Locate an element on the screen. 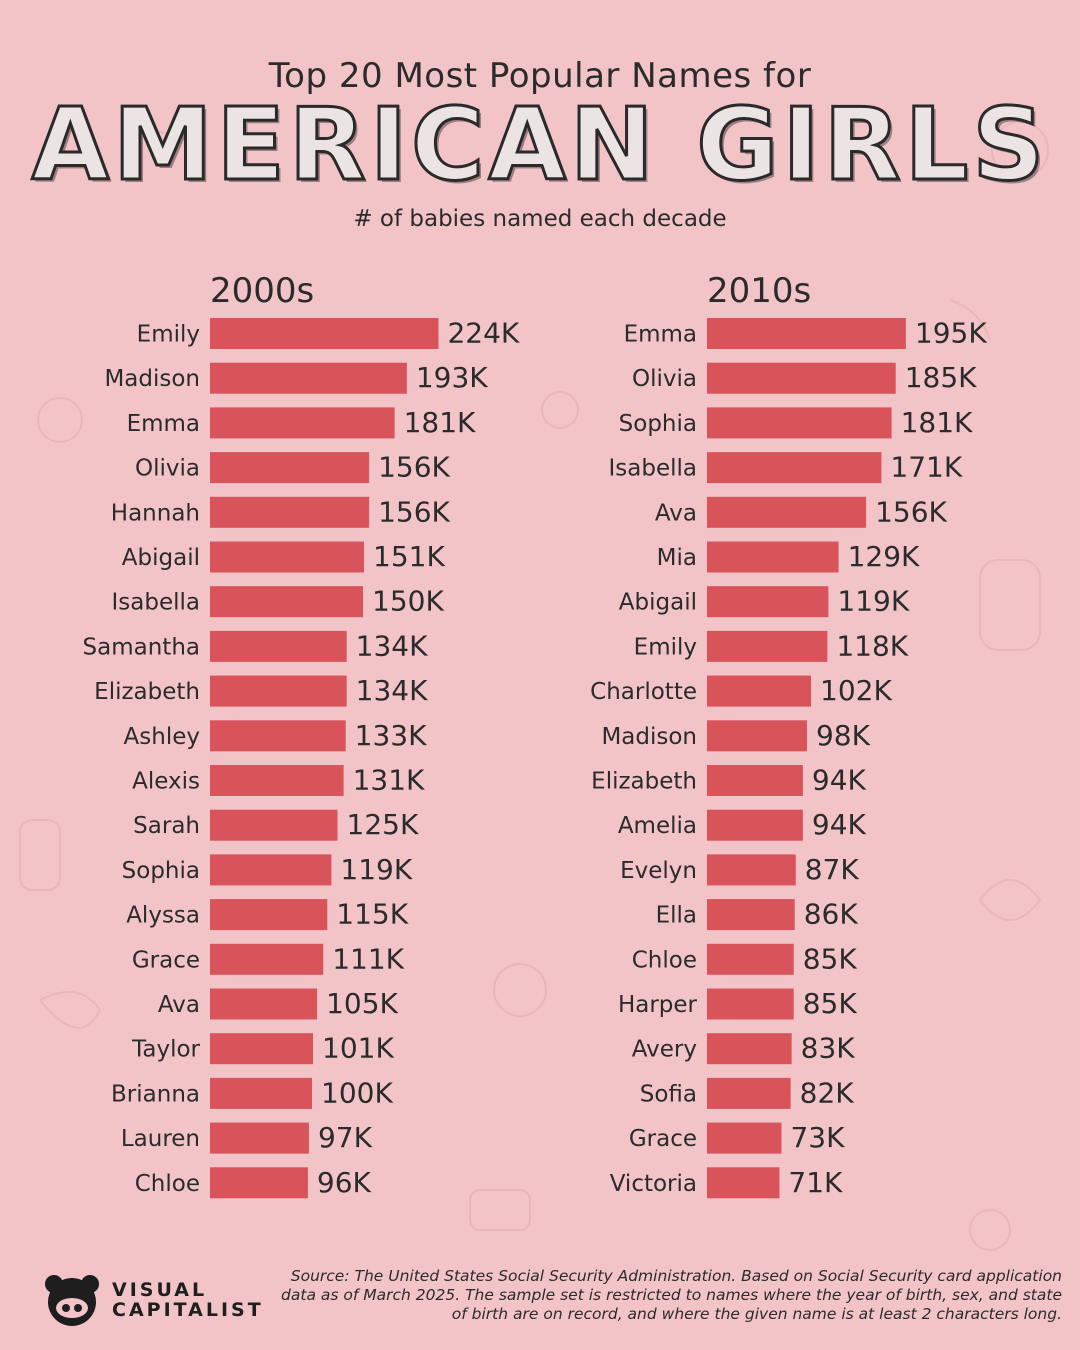 The height and width of the screenshot is (1350, 1080). value-label: 82K is located at coordinates (827, 1092).